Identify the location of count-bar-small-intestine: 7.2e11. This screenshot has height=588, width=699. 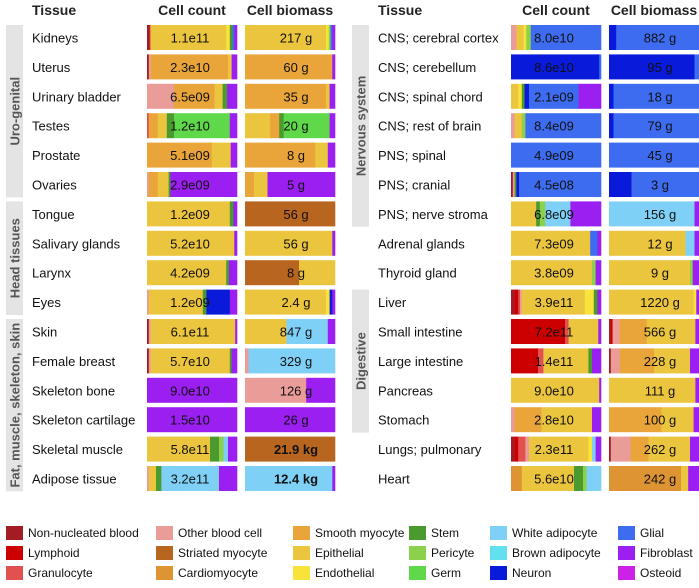
(556, 331).